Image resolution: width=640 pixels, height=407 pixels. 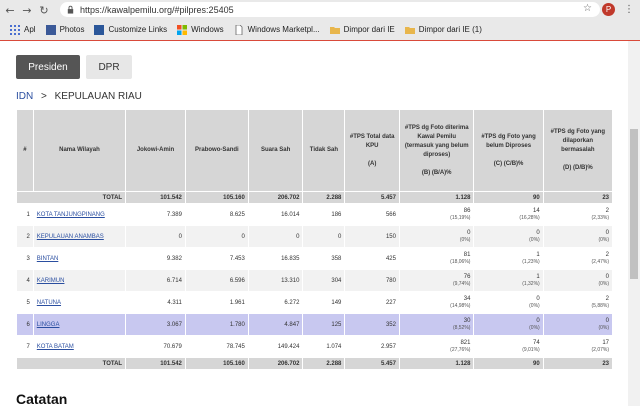 I want to click on region-cell: BINTAN, so click(x=79, y=258).